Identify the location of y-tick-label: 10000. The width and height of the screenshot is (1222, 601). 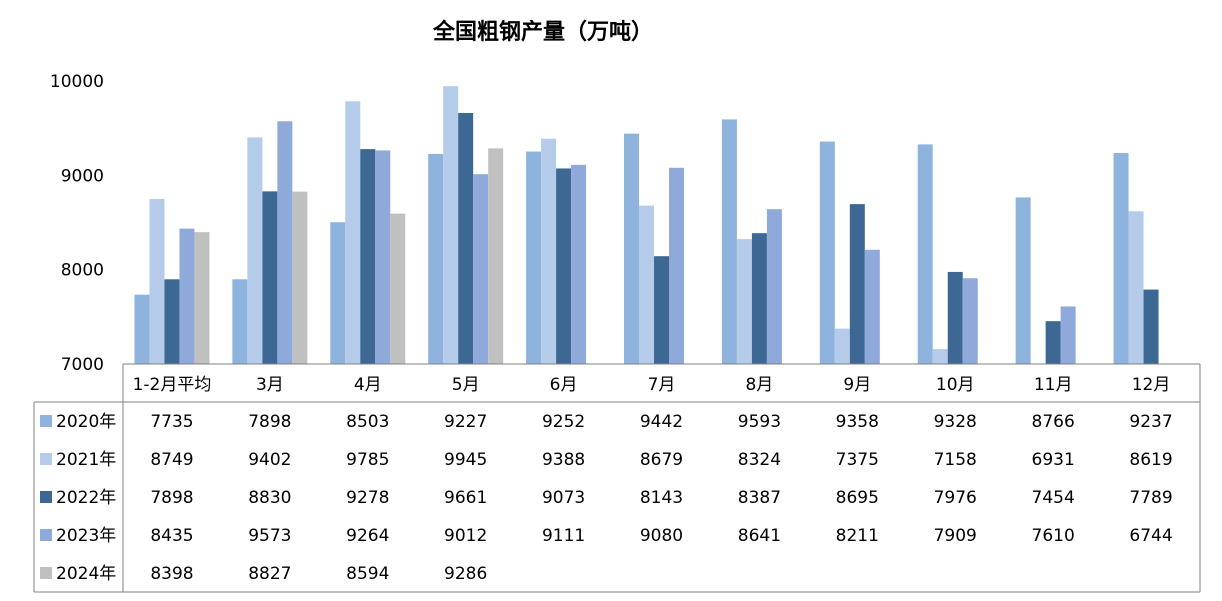
(77, 82).